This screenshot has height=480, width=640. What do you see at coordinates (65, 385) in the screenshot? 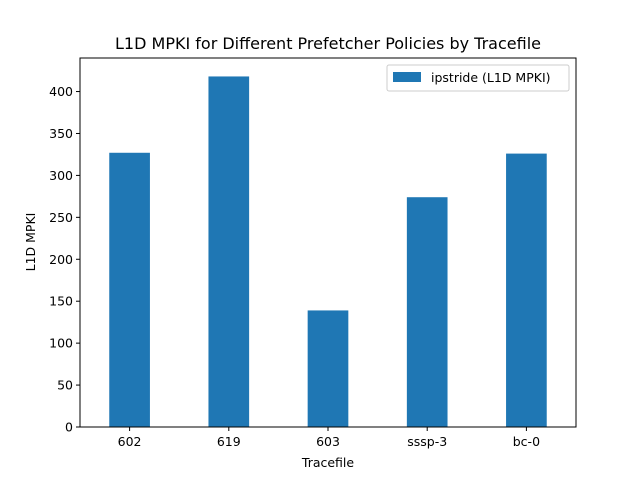
I see `y-tick-label: 50` at bounding box center [65, 385].